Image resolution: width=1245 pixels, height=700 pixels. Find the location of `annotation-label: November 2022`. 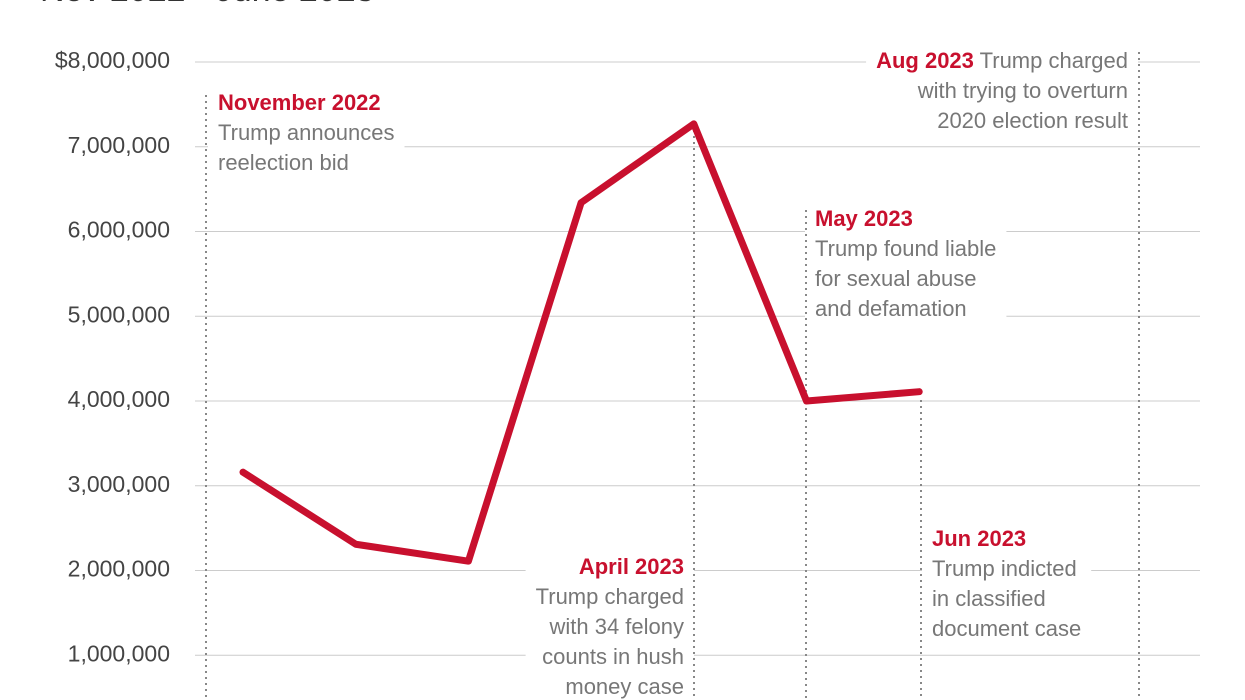

annotation-label: November 2022 is located at coordinates (299, 102).